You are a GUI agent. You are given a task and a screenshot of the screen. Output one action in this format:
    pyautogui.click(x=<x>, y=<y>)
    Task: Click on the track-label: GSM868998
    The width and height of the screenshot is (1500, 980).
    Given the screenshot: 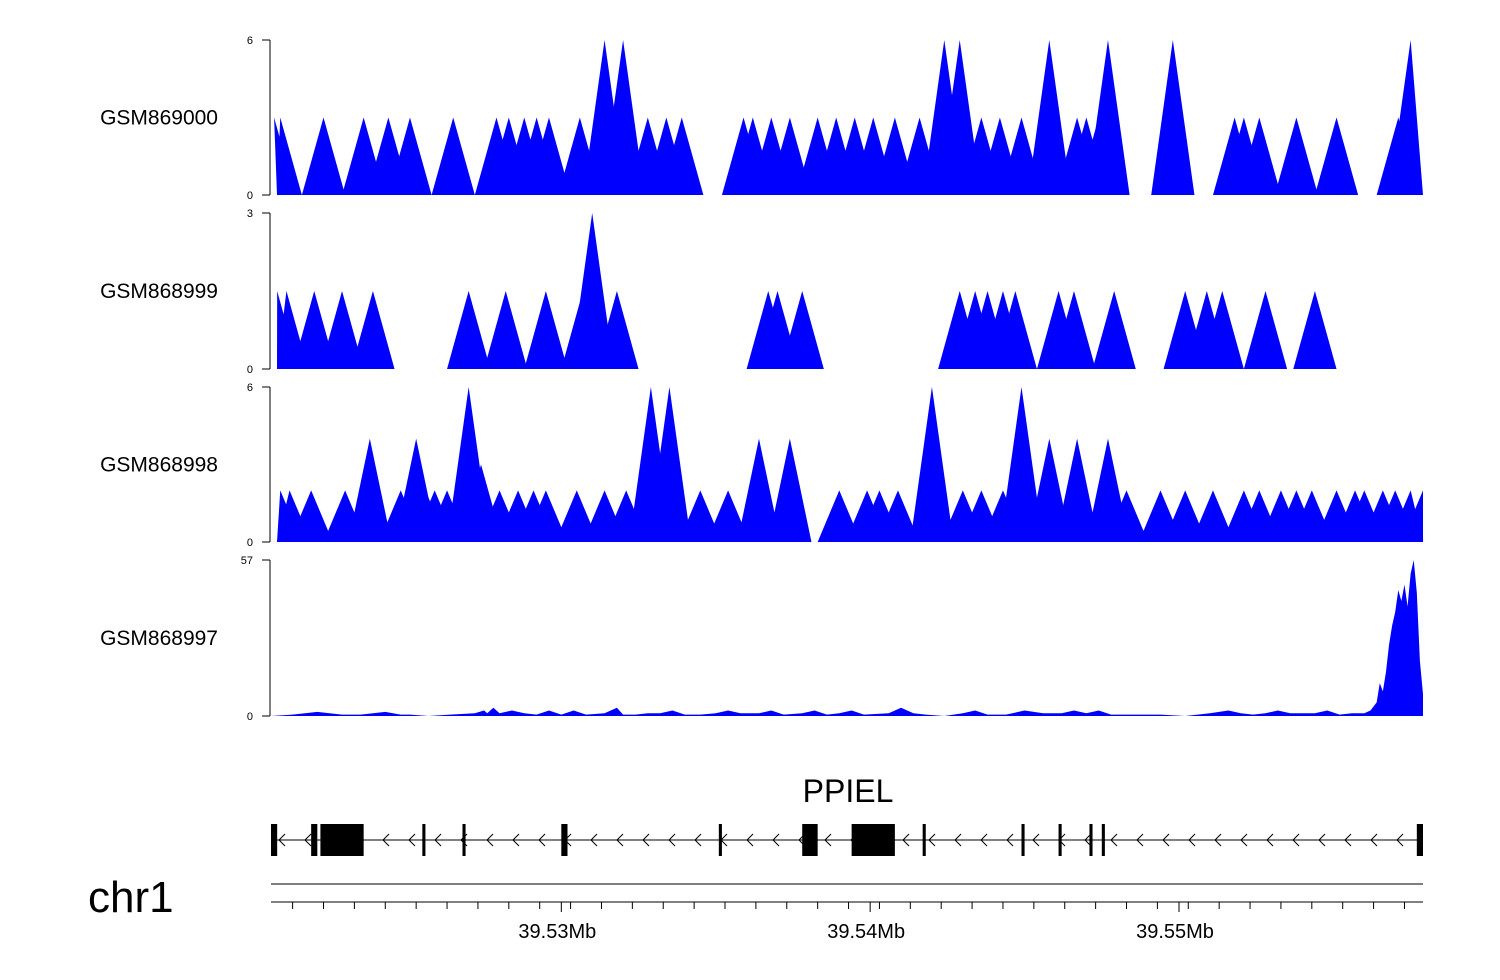 What is the action you would take?
    pyautogui.click(x=159, y=465)
    